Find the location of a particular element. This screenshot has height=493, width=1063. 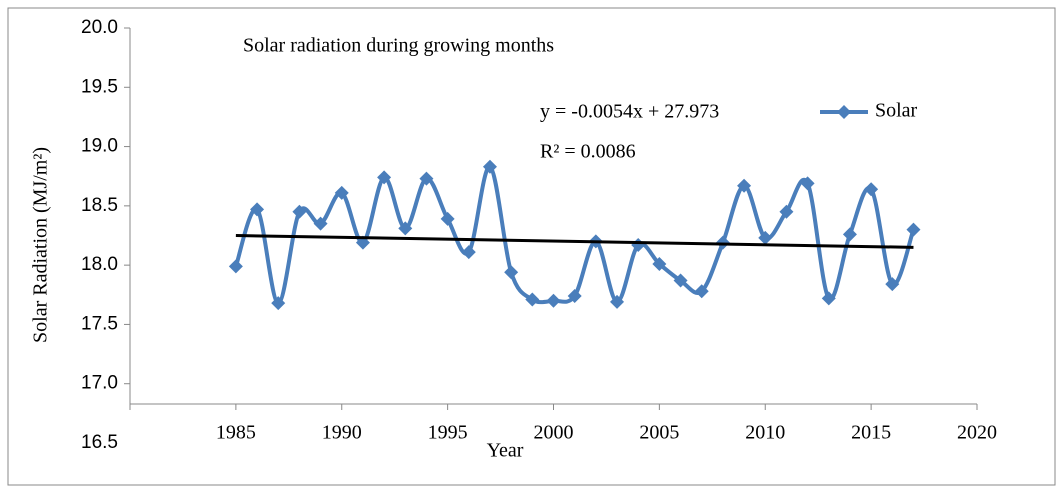

y-tick-label: 19.0 is located at coordinates (99, 146).